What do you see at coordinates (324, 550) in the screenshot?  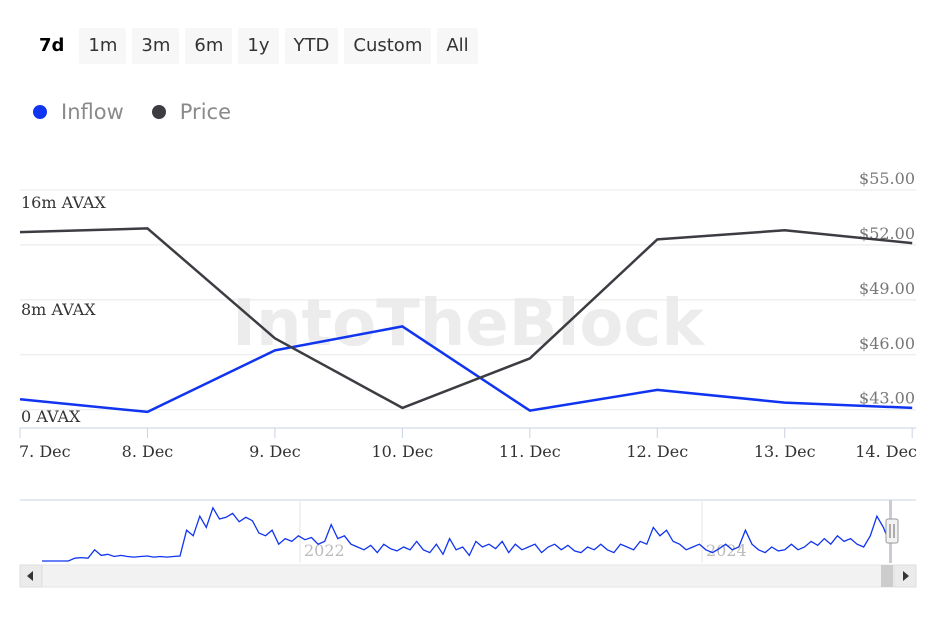 I see `navigator-label: 2022` at bounding box center [324, 550].